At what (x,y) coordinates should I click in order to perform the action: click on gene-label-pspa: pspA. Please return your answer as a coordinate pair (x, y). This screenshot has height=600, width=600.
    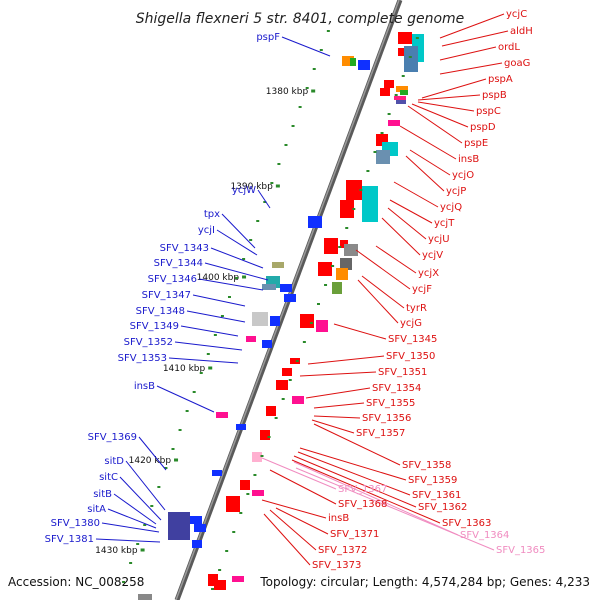
    Looking at the image, I should click on (500, 79).